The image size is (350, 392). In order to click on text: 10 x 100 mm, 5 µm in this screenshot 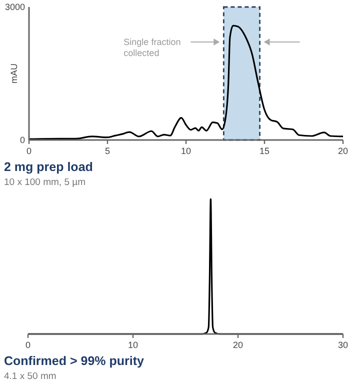, I will do `click(45, 182)`.